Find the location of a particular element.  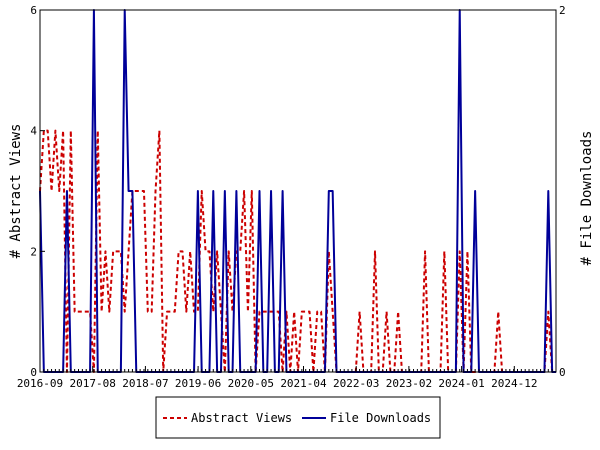

x-tick-label: 2018-07 is located at coordinates (145, 383).